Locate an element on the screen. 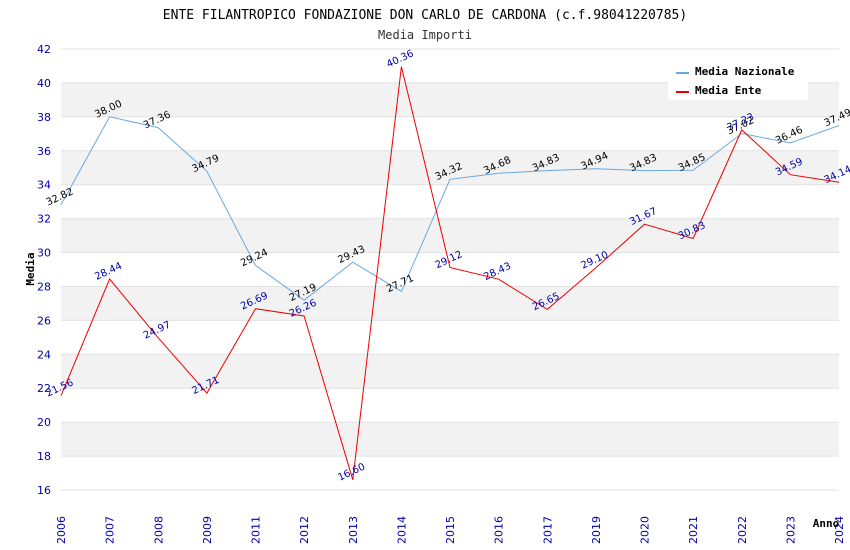 The image size is (850, 550). x-tick-label: 2012 is located at coordinates (304, 530).